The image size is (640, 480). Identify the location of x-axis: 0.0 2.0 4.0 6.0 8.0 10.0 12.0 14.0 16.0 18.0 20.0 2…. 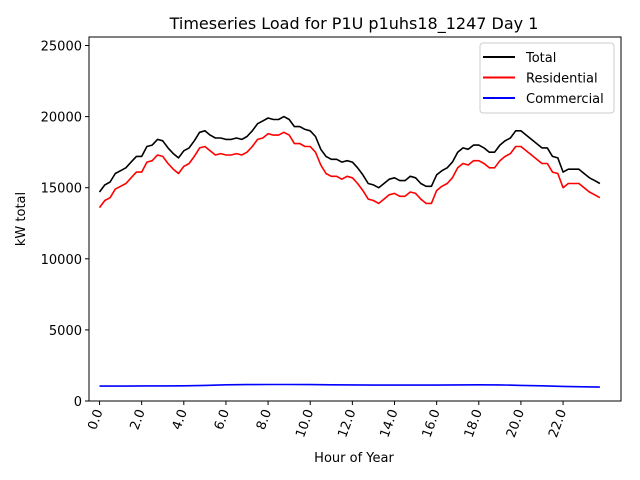
(327, 420).